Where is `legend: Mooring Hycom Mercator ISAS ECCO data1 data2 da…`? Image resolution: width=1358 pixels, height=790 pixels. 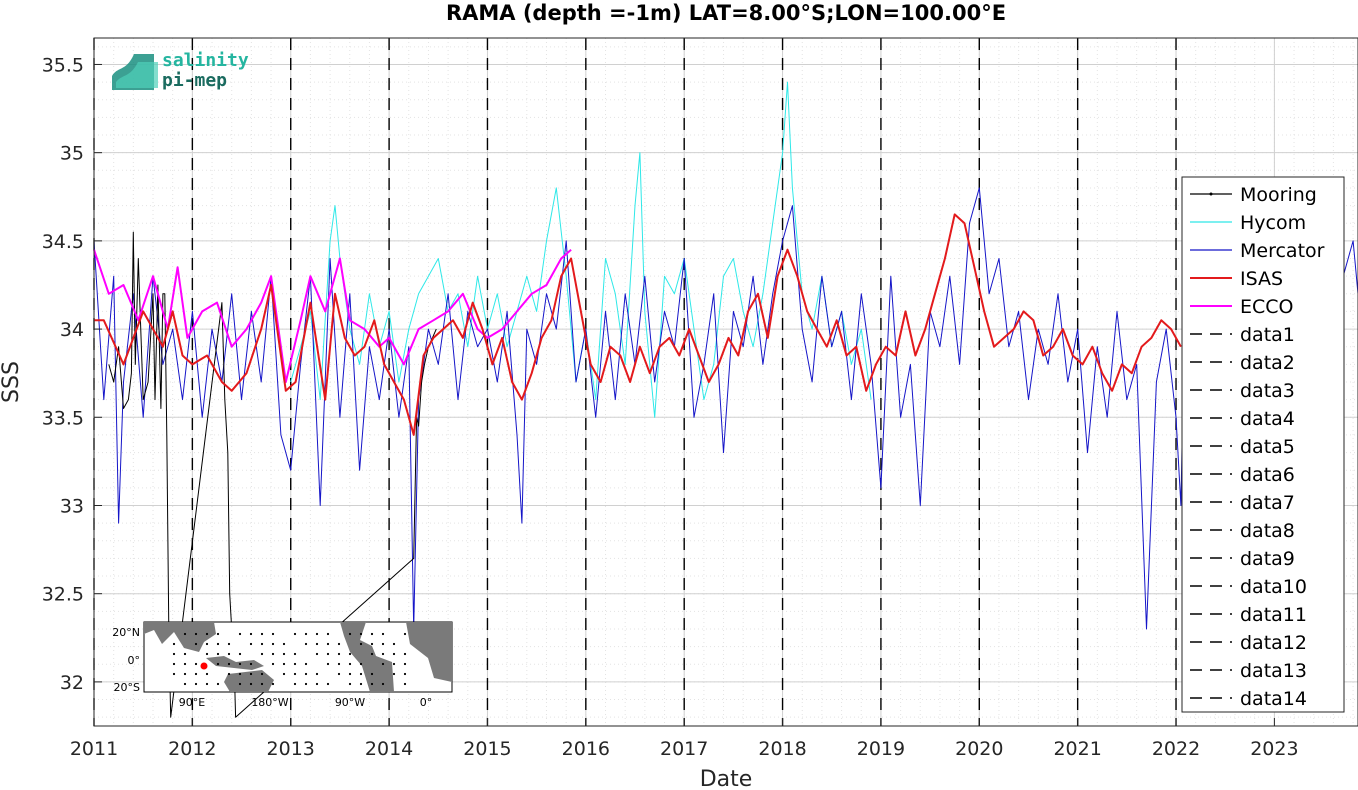
legend: Mooring Hycom Mercator ISAS ECCO data1 data2 da… is located at coordinates (1263, 444).